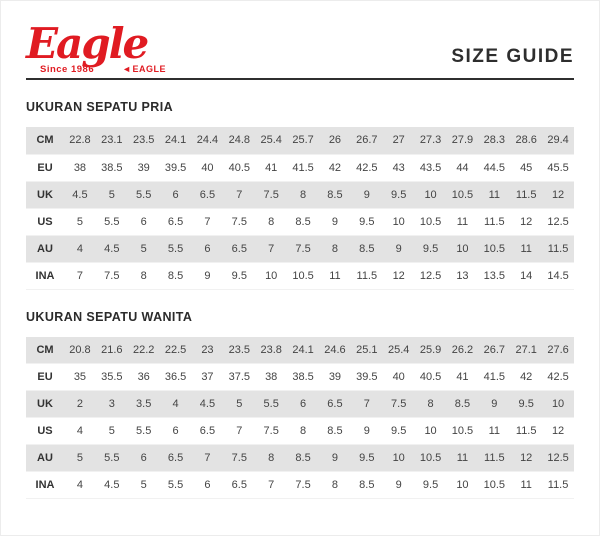 This screenshot has width=600, height=536. I want to click on size-row: US 4 5 5.5 6 6.5 7 7.5 8 8.5 9 9.5 10 10.5 11 11.5 12, so click(300, 431).